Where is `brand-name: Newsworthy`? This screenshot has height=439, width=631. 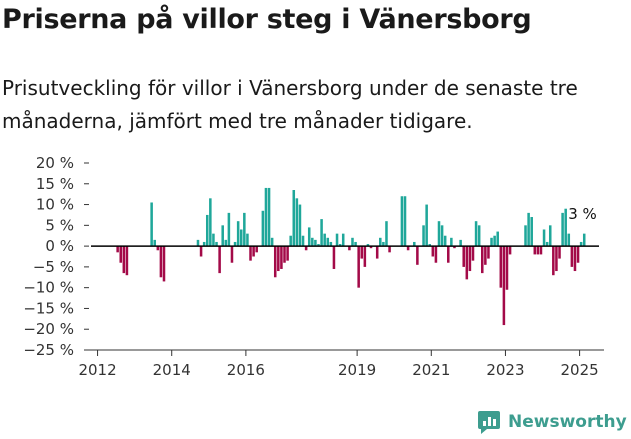
brand-name: Newsworthy is located at coordinates (567, 422).